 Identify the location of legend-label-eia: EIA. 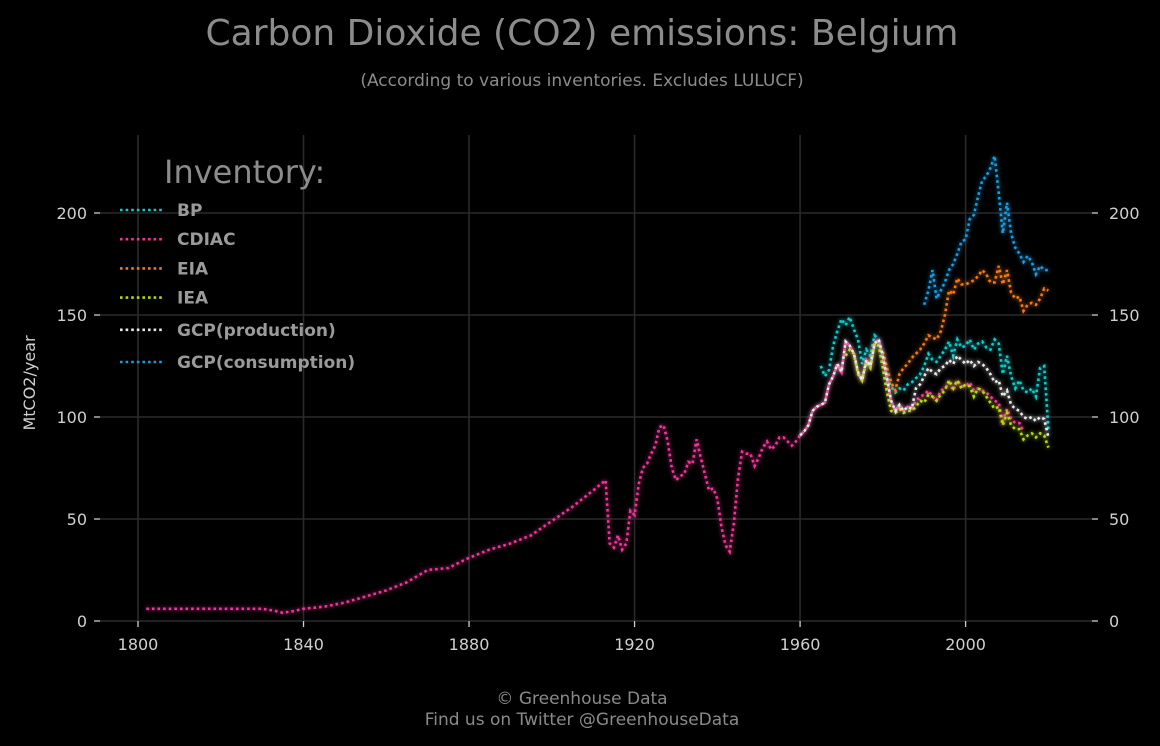
(193, 269).